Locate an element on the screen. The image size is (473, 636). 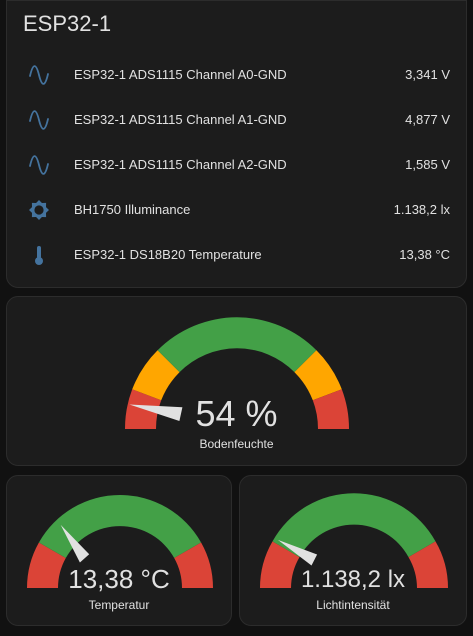
gauge-card-temperature: 13,38 °C Temperatur is located at coordinates (119, 550).